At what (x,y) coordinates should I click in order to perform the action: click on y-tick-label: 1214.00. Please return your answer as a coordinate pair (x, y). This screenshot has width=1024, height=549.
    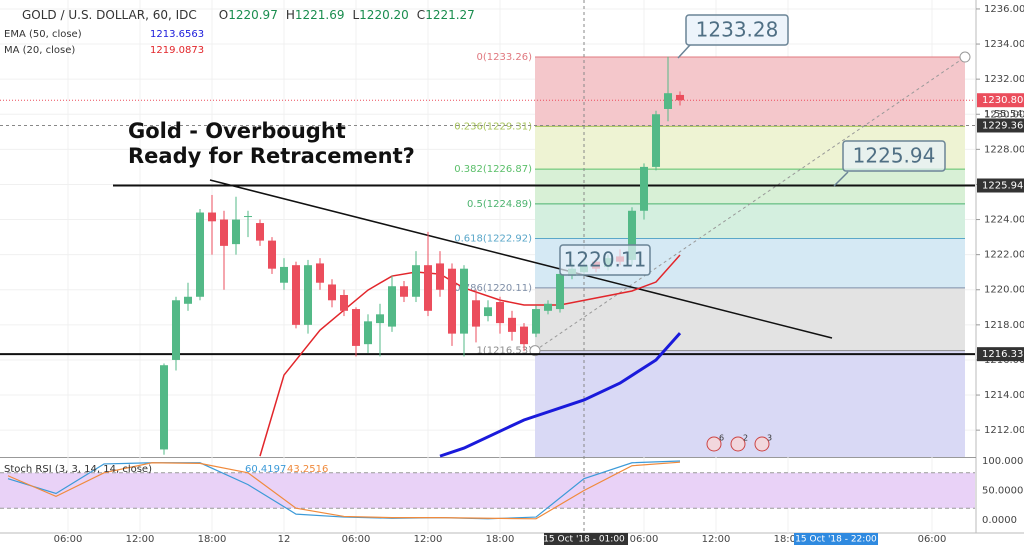
    Looking at the image, I should click on (1004, 395).